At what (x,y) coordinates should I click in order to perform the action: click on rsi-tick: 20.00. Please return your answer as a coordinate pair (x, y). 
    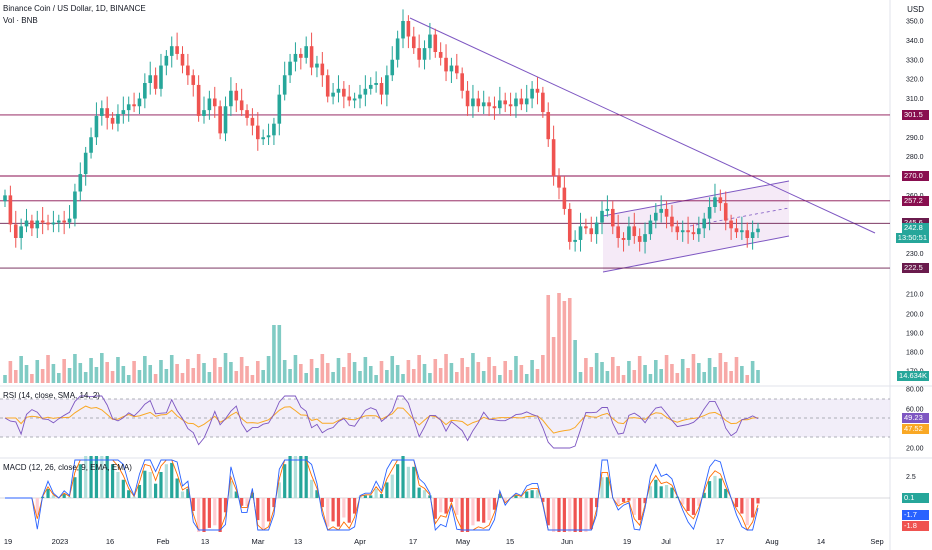
    Looking at the image, I should click on (915, 449).